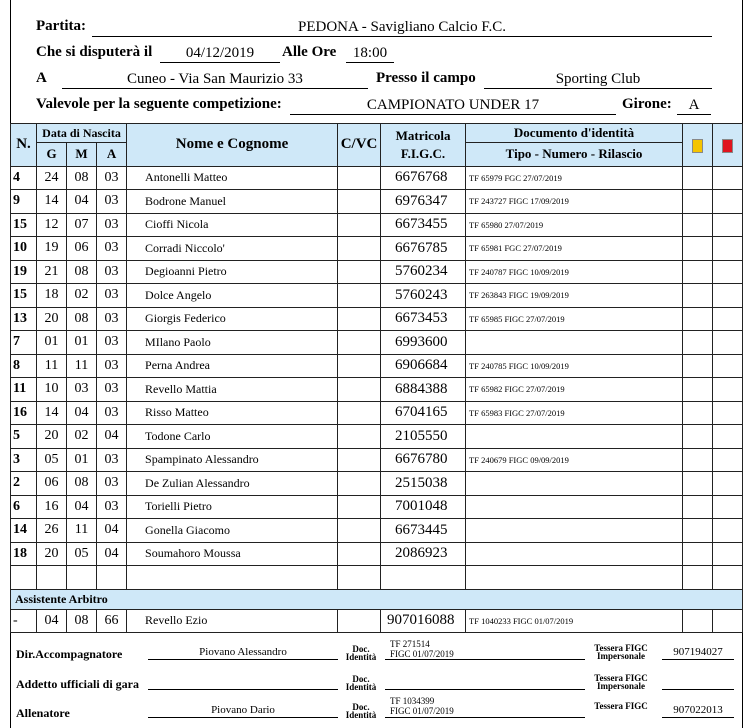 This screenshot has height=728, width=752. What do you see at coordinates (423, 177) in the screenshot?
I see `player-matricola: 6676768` at bounding box center [423, 177].